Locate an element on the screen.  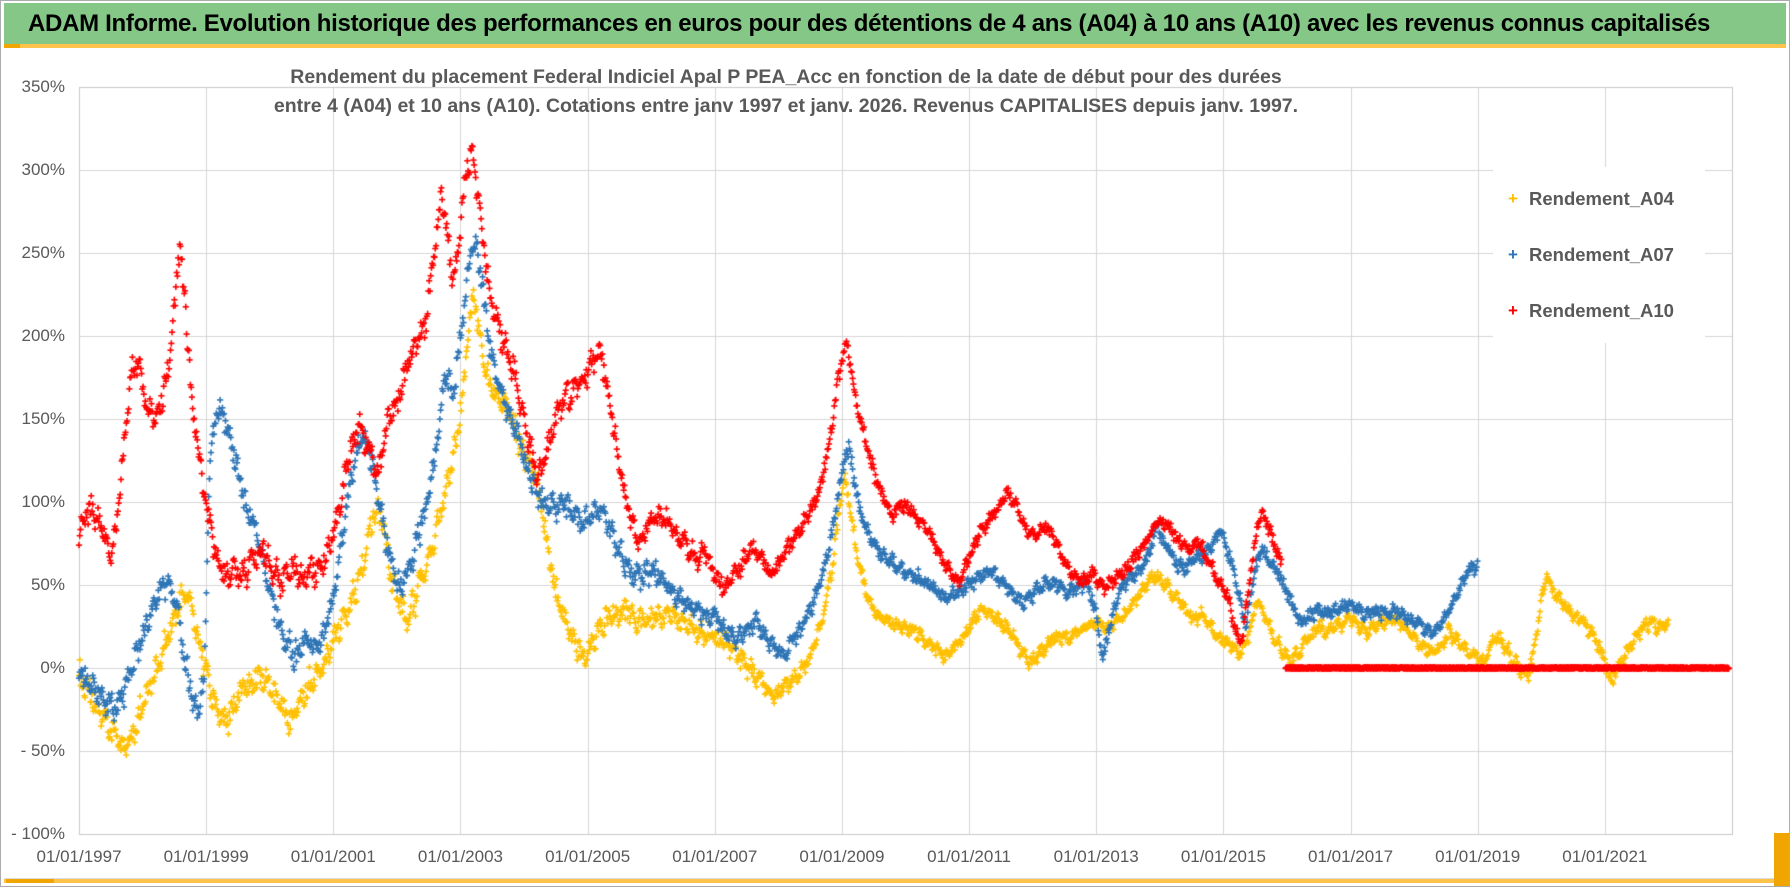
legend-item-rendement_a04: + Rendement_A04 is located at coordinates (1599, 199).